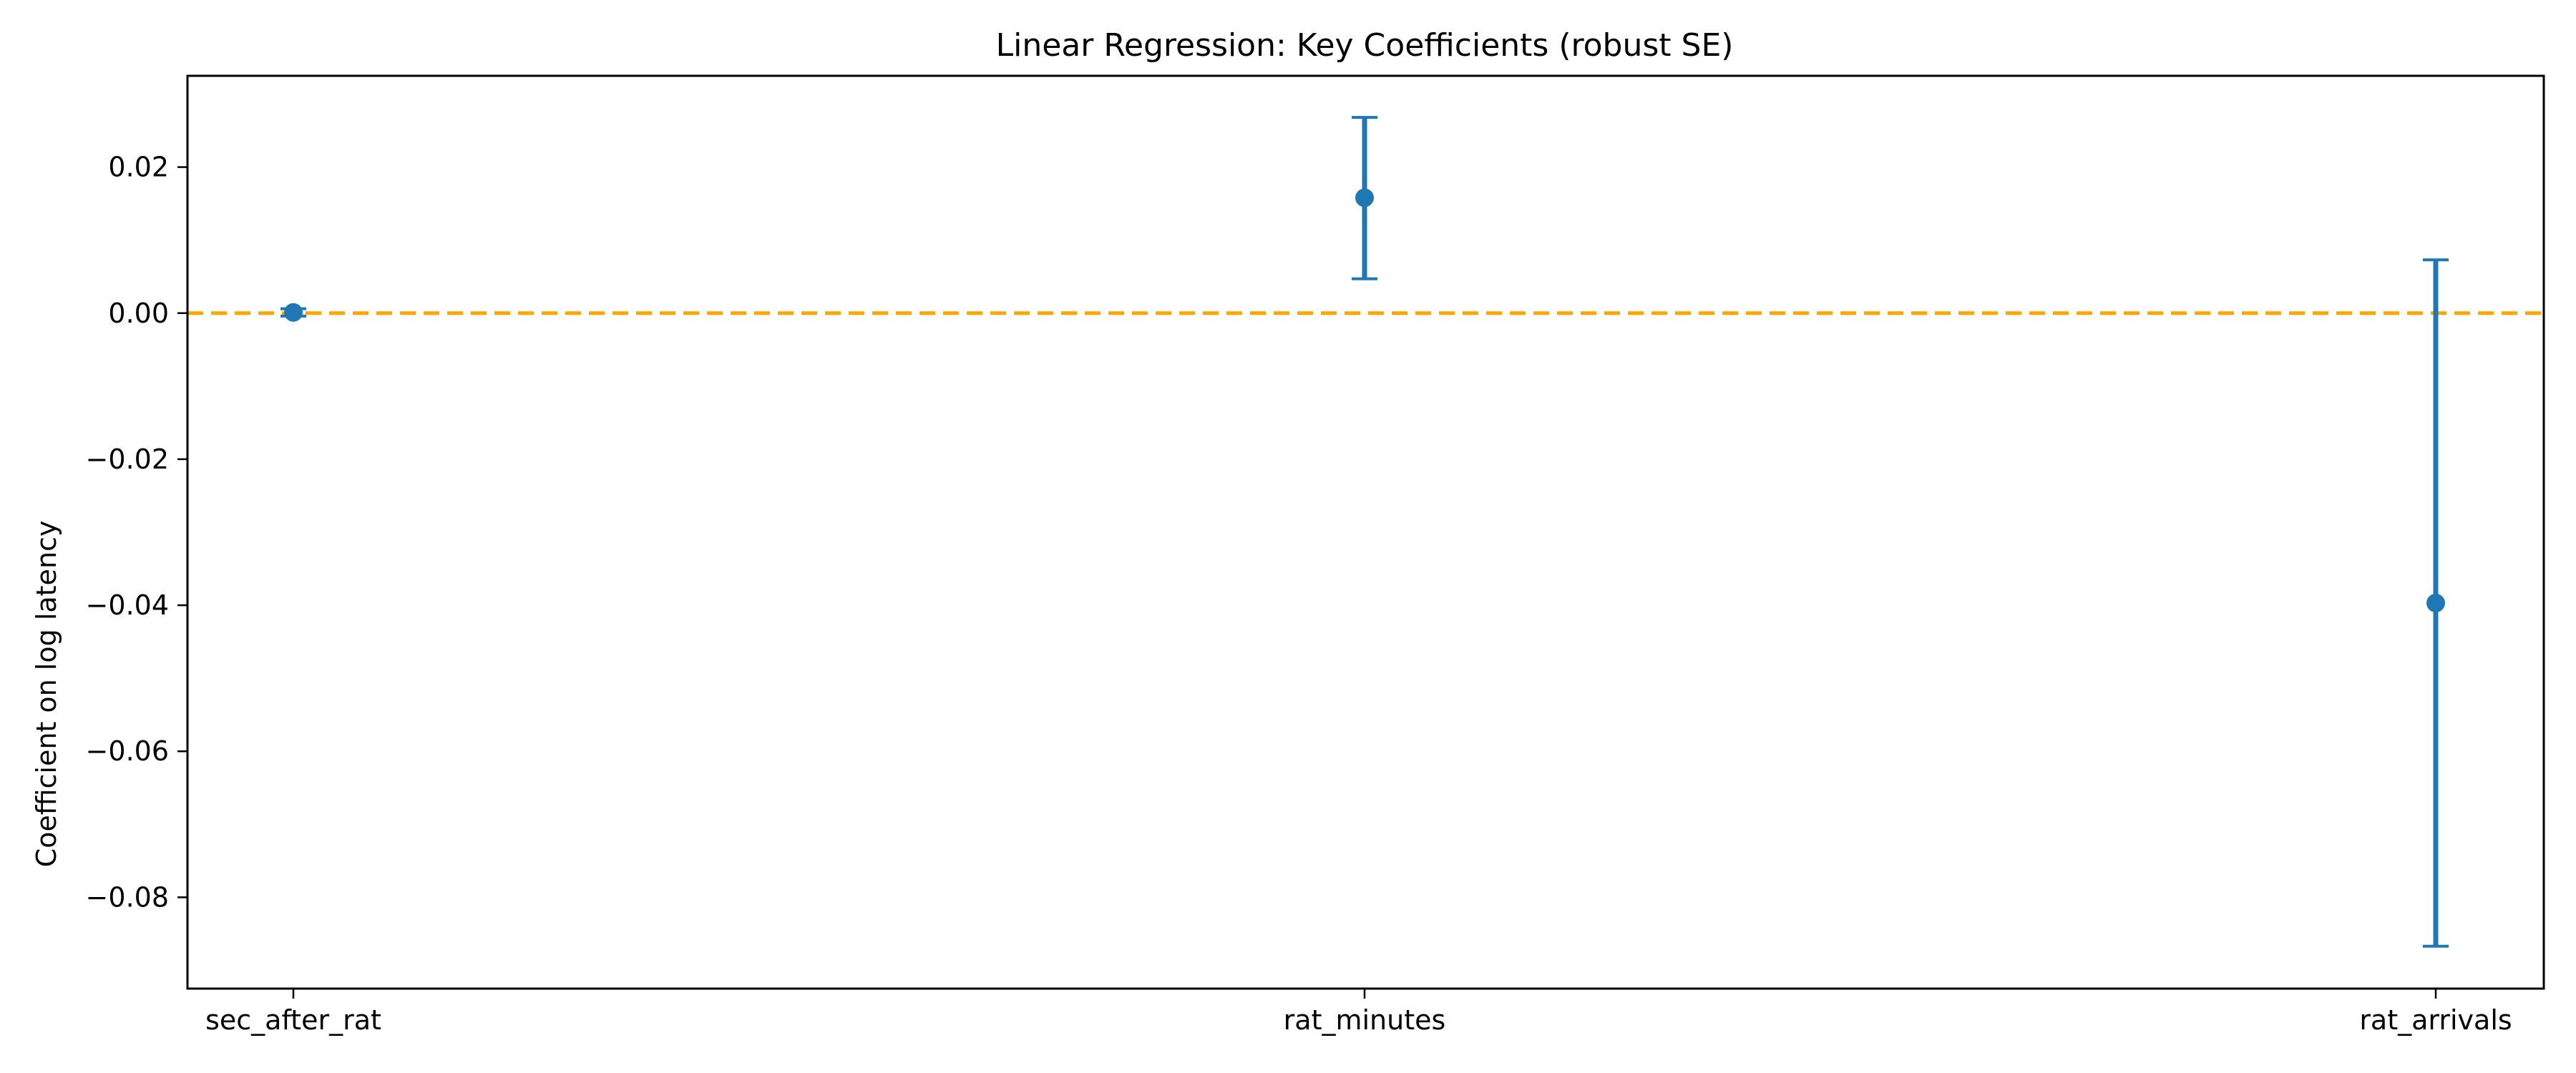  Describe the element at coordinates (293, 1020) in the screenshot. I see `x-tick-label: sec_after_rat` at that location.